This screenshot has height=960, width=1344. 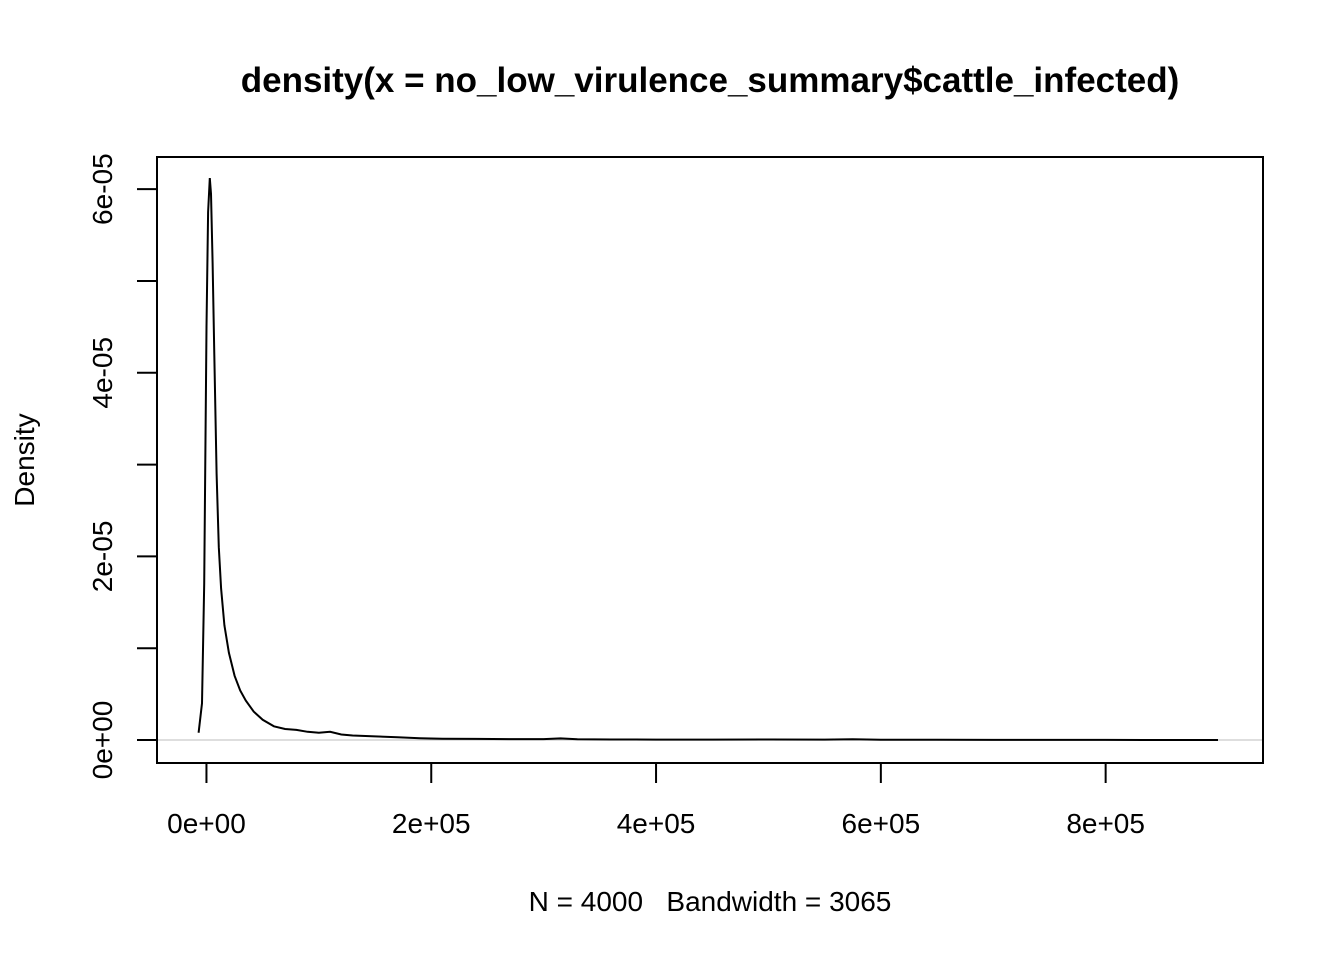 I want to click on y-tick-label: 4e-05, so click(x=102, y=373).